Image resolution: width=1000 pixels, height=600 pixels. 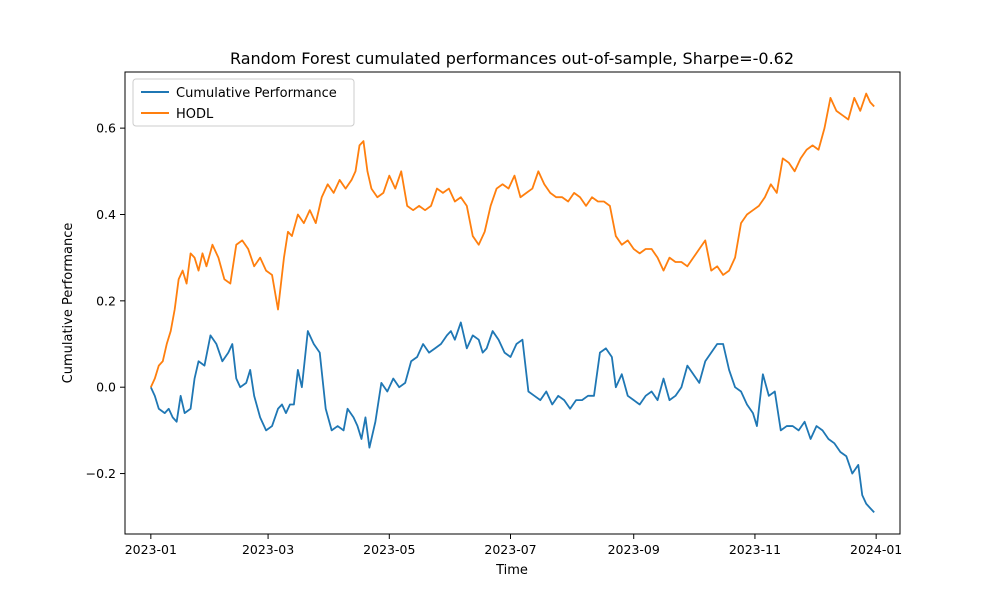 I want to click on x-tick-label: 2023-11, so click(x=755, y=549).